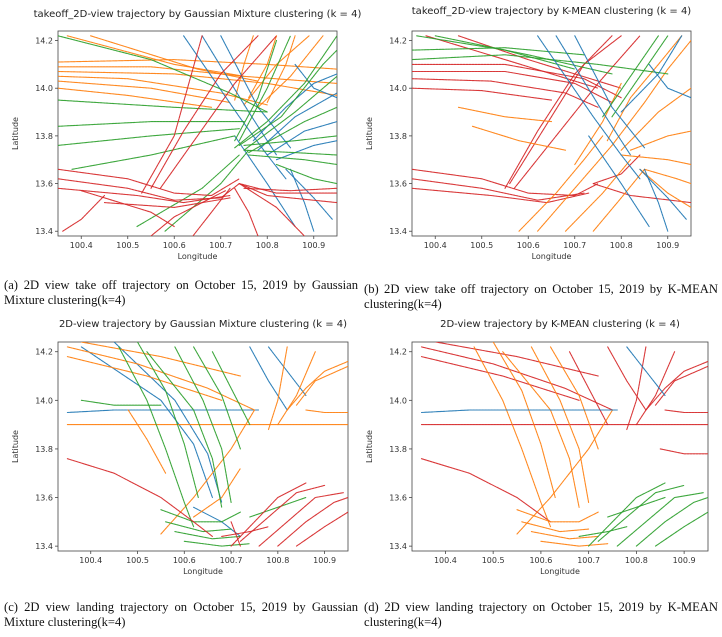 The image size is (722, 637). Describe the element at coordinates (621, 245) in the screenshot. I see `x-tick-label: 100.8` at that location.